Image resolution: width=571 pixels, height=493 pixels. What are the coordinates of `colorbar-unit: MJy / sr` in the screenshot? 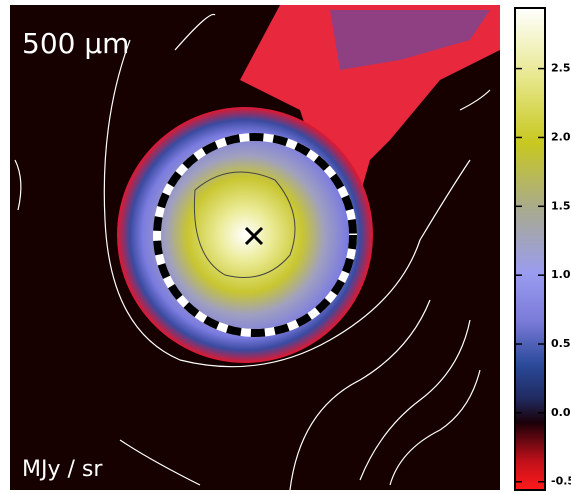 It's located at (62, 469).